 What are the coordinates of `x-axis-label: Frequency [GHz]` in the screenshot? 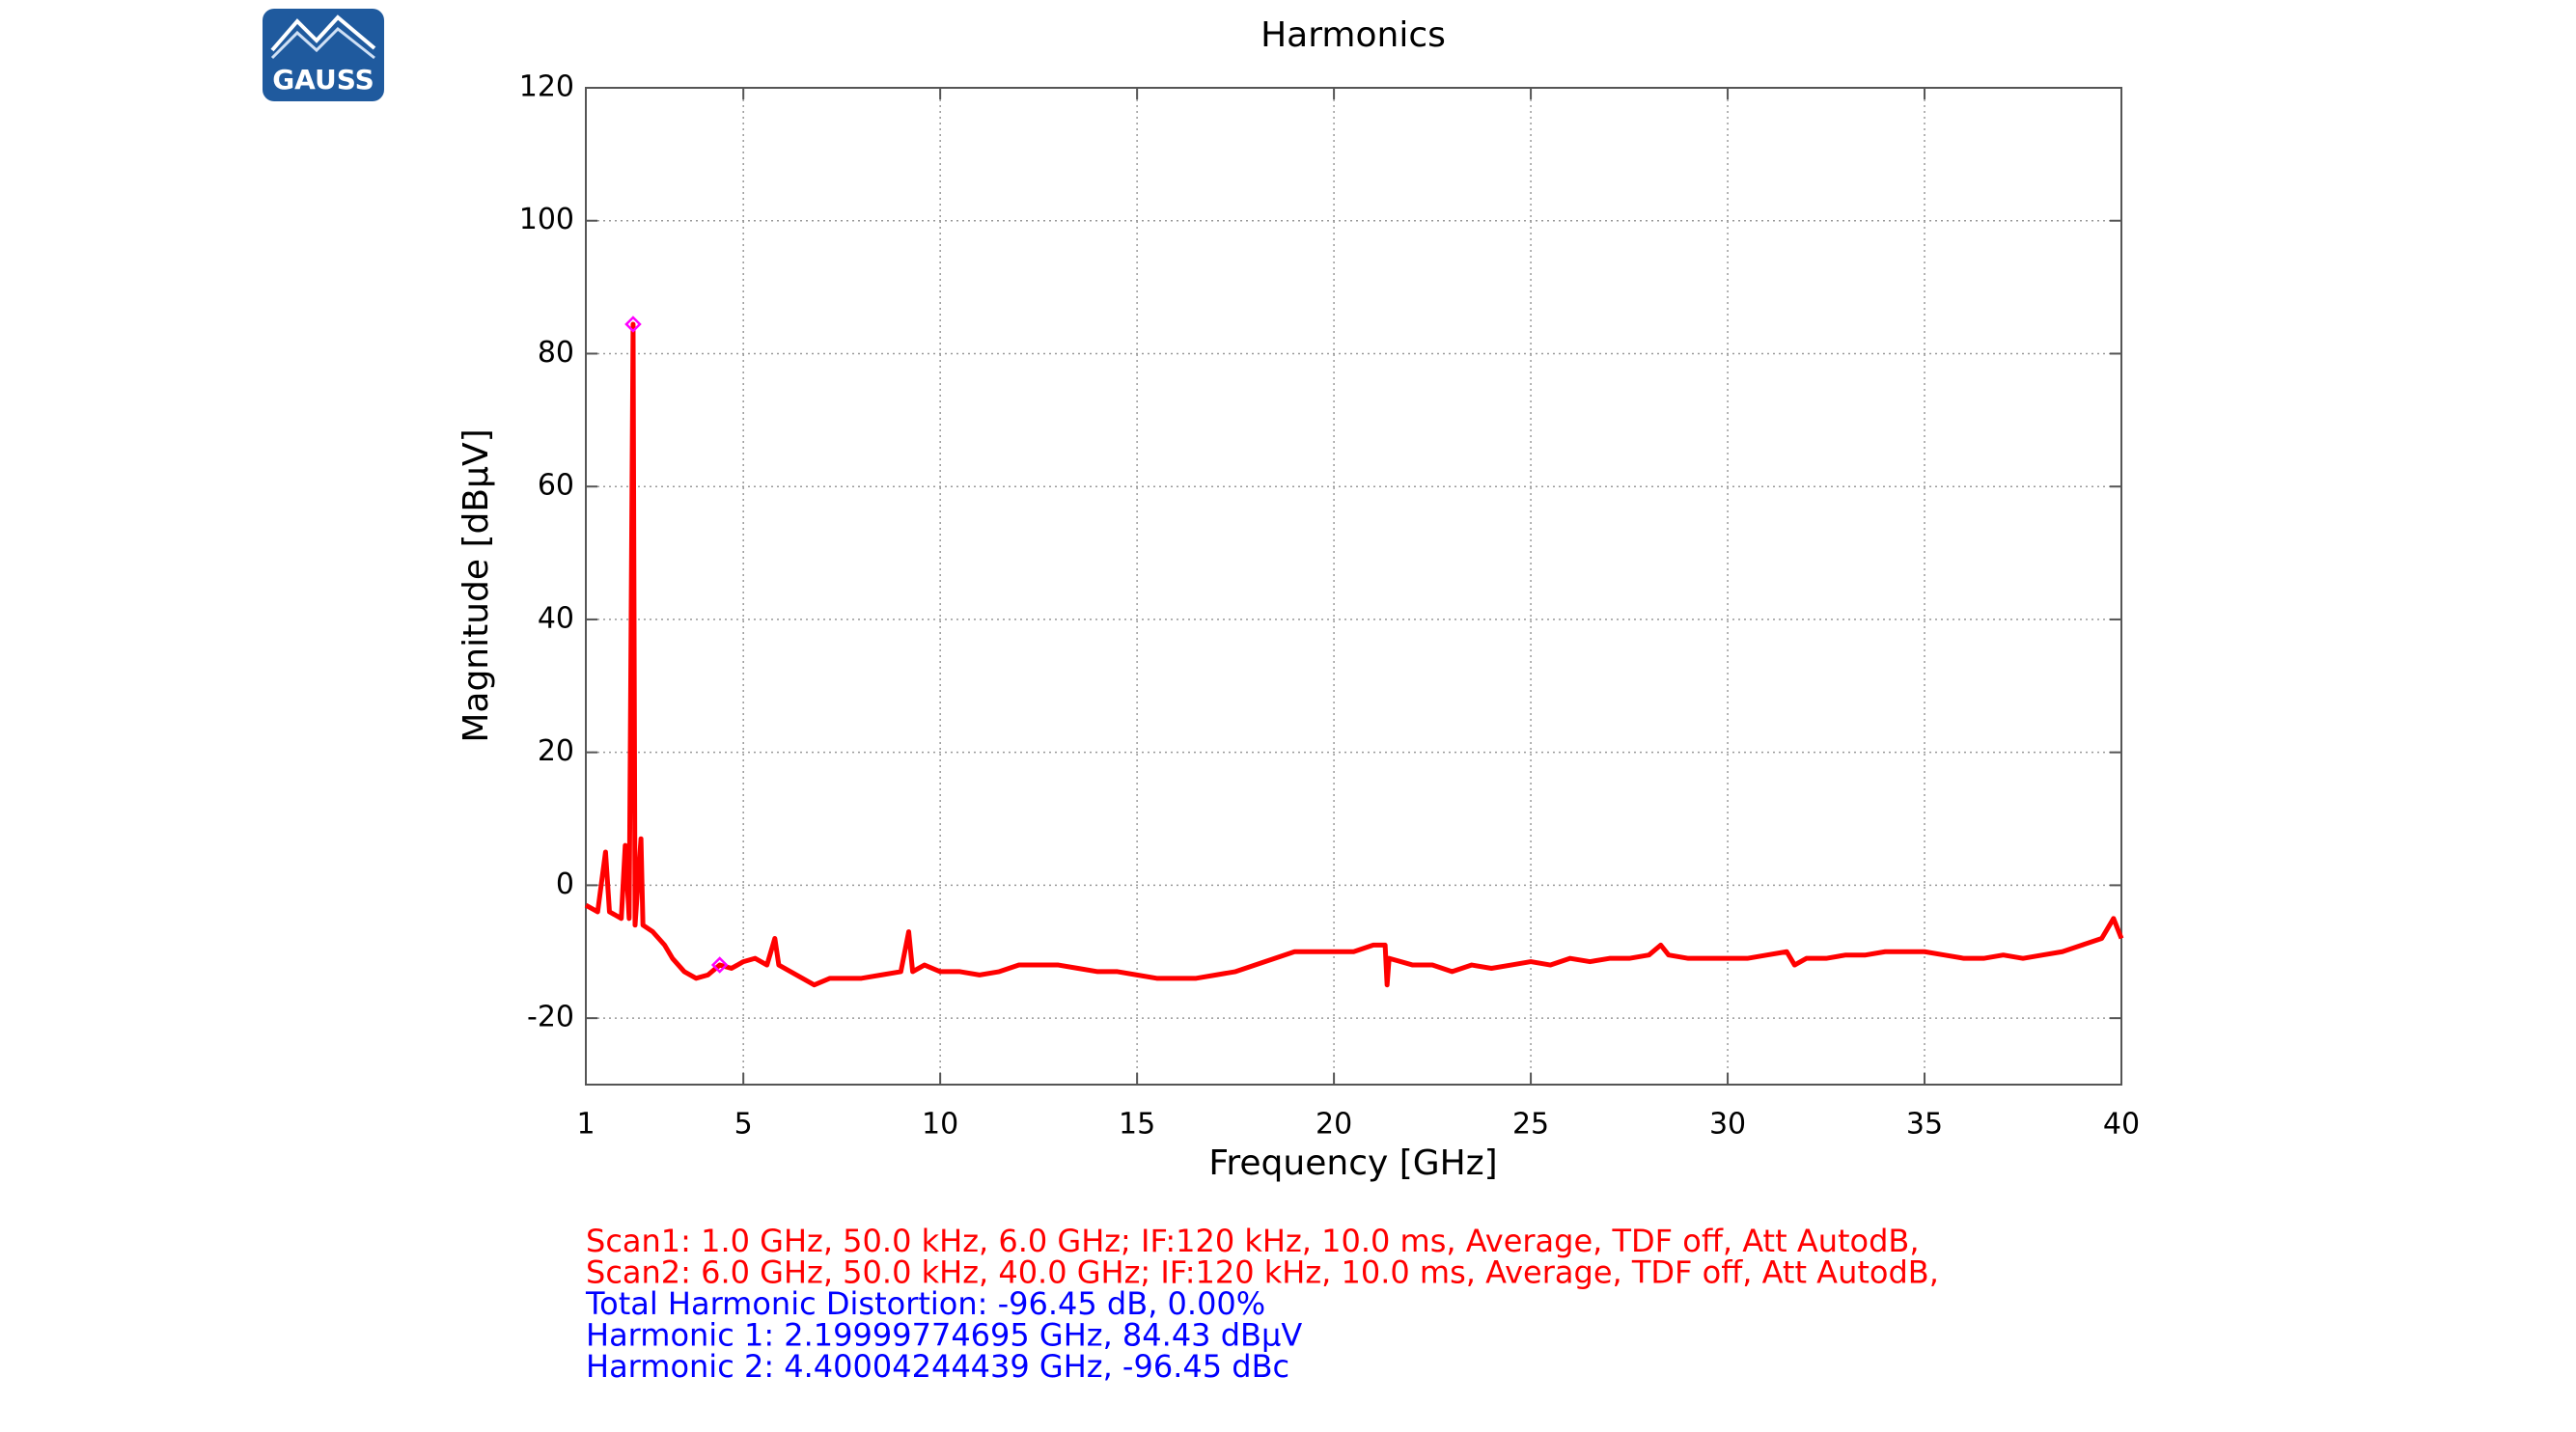 It's located at (1352, 1163).